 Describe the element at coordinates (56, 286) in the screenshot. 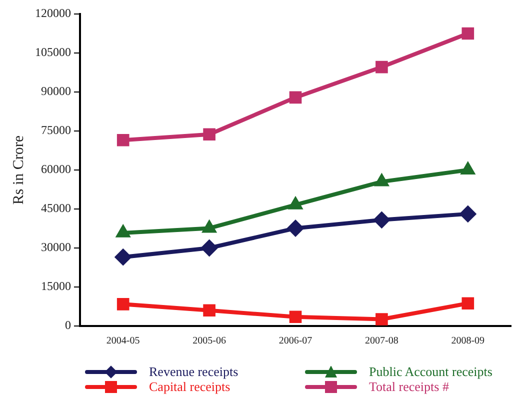

I see `y-tick-label: 15000` at that location.